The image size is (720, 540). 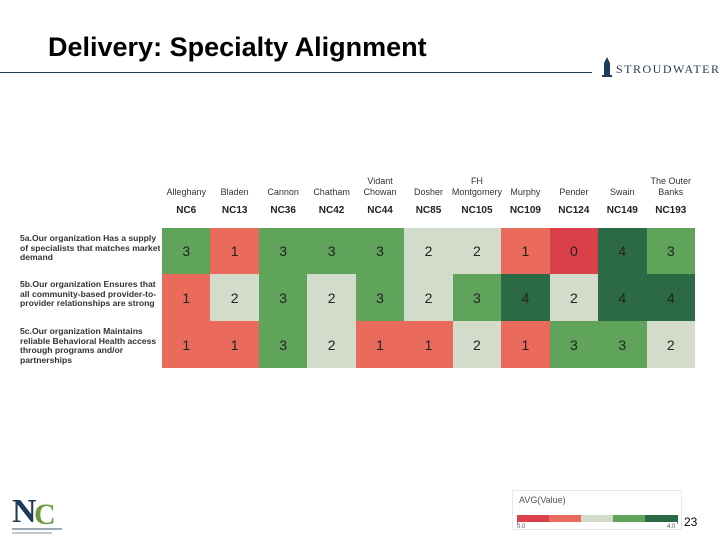 I want to click on column-name: Swain, so click(x=622, y=192).